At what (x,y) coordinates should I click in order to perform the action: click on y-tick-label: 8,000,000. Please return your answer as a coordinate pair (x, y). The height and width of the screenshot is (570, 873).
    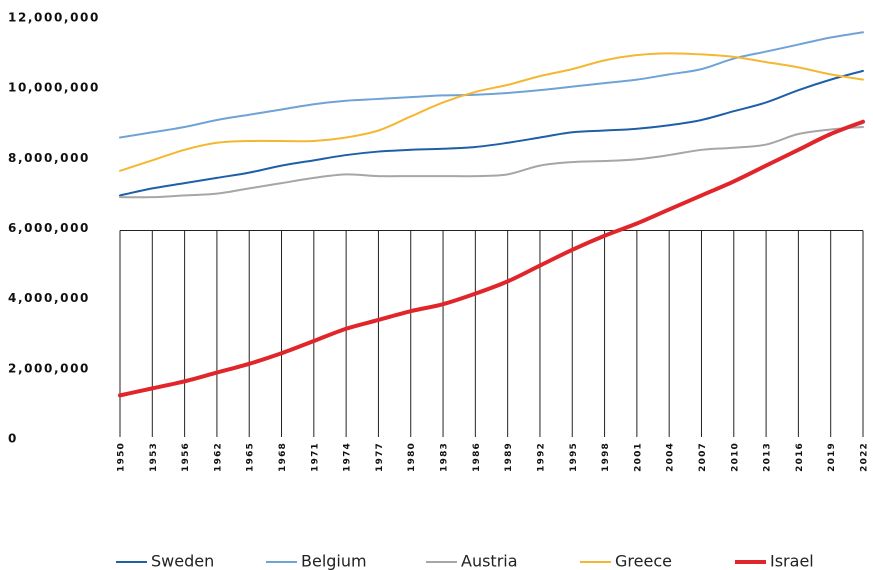
    Looking at the image, I should click on (49, 158).